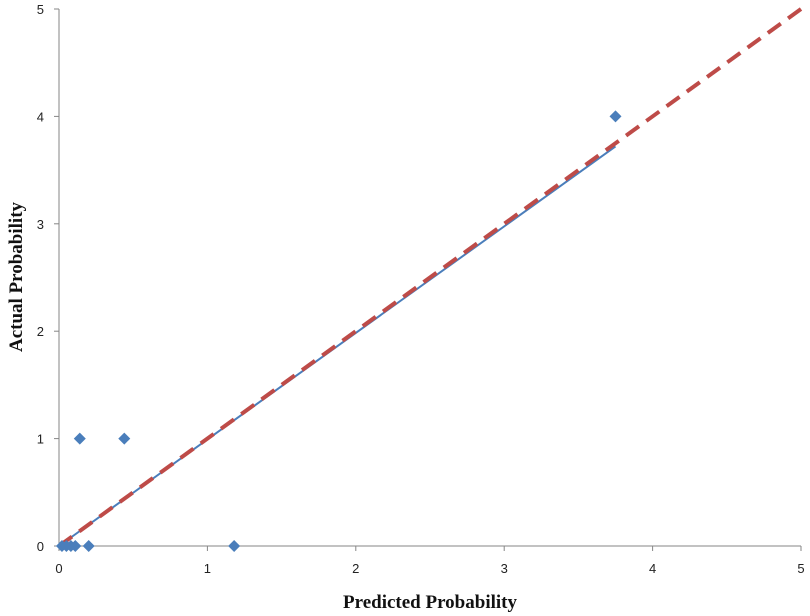  I want to click on y-tick-label: 3, so click(40, 224).